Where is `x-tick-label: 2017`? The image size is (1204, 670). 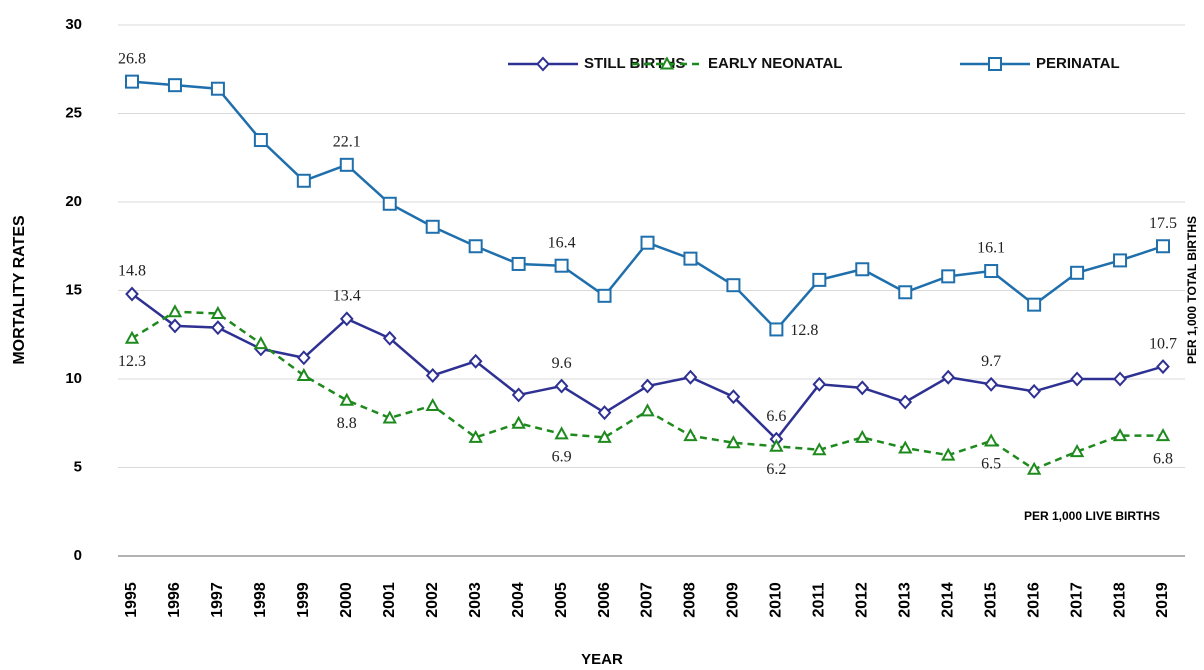
x-tick-label: 2017 is located at coordinates (1076, 600).